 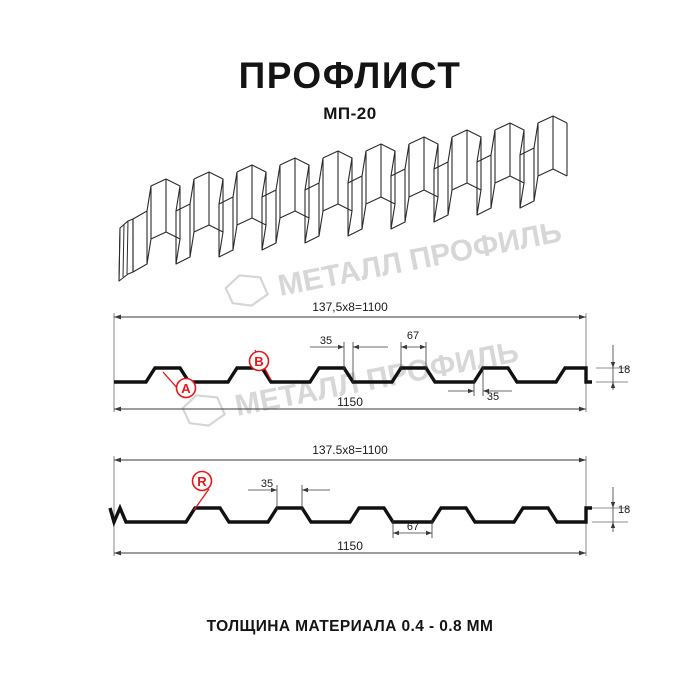 I want to click on bottom-dim-67-label: 67, so click(x=413, y=527).